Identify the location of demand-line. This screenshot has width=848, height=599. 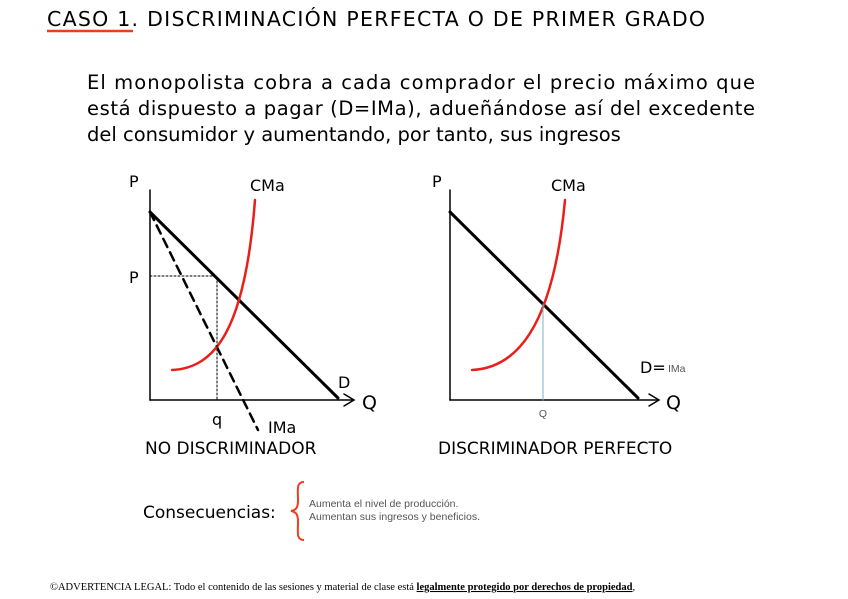
(244, 305).